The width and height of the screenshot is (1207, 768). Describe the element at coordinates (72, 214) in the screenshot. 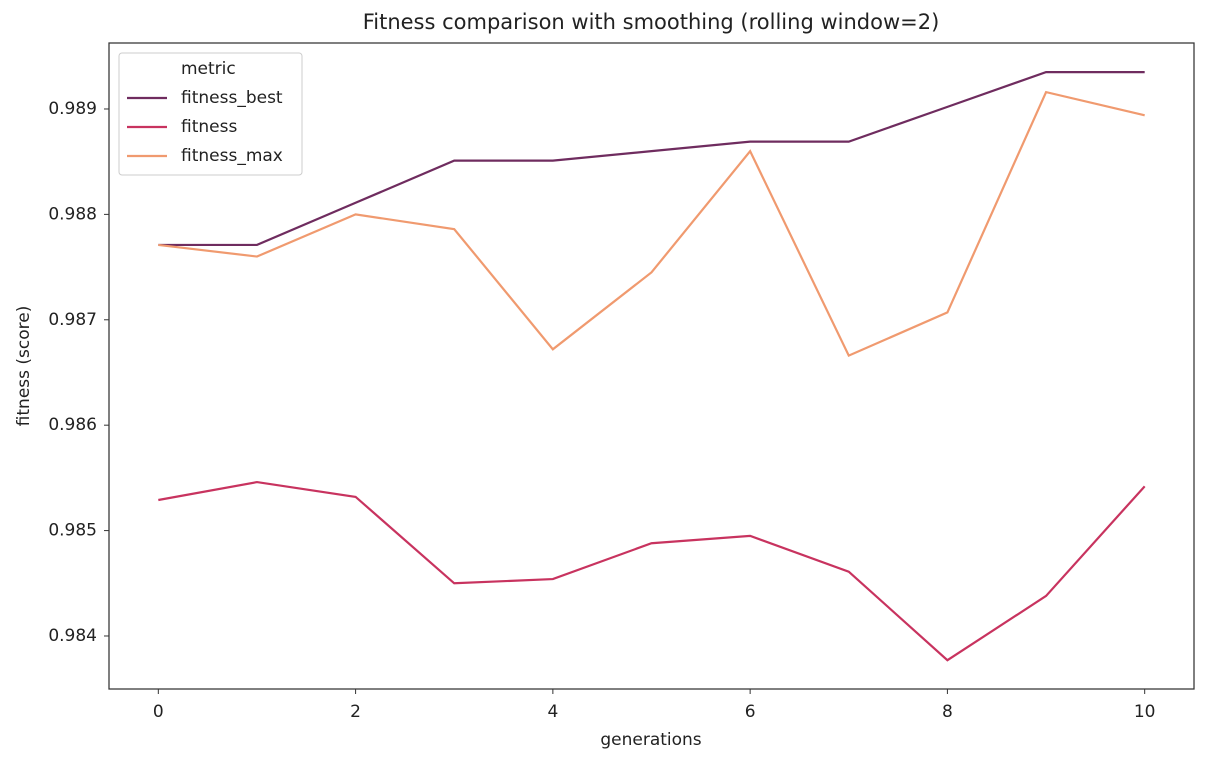

I see `y-tick-label: 0.988` at that location.